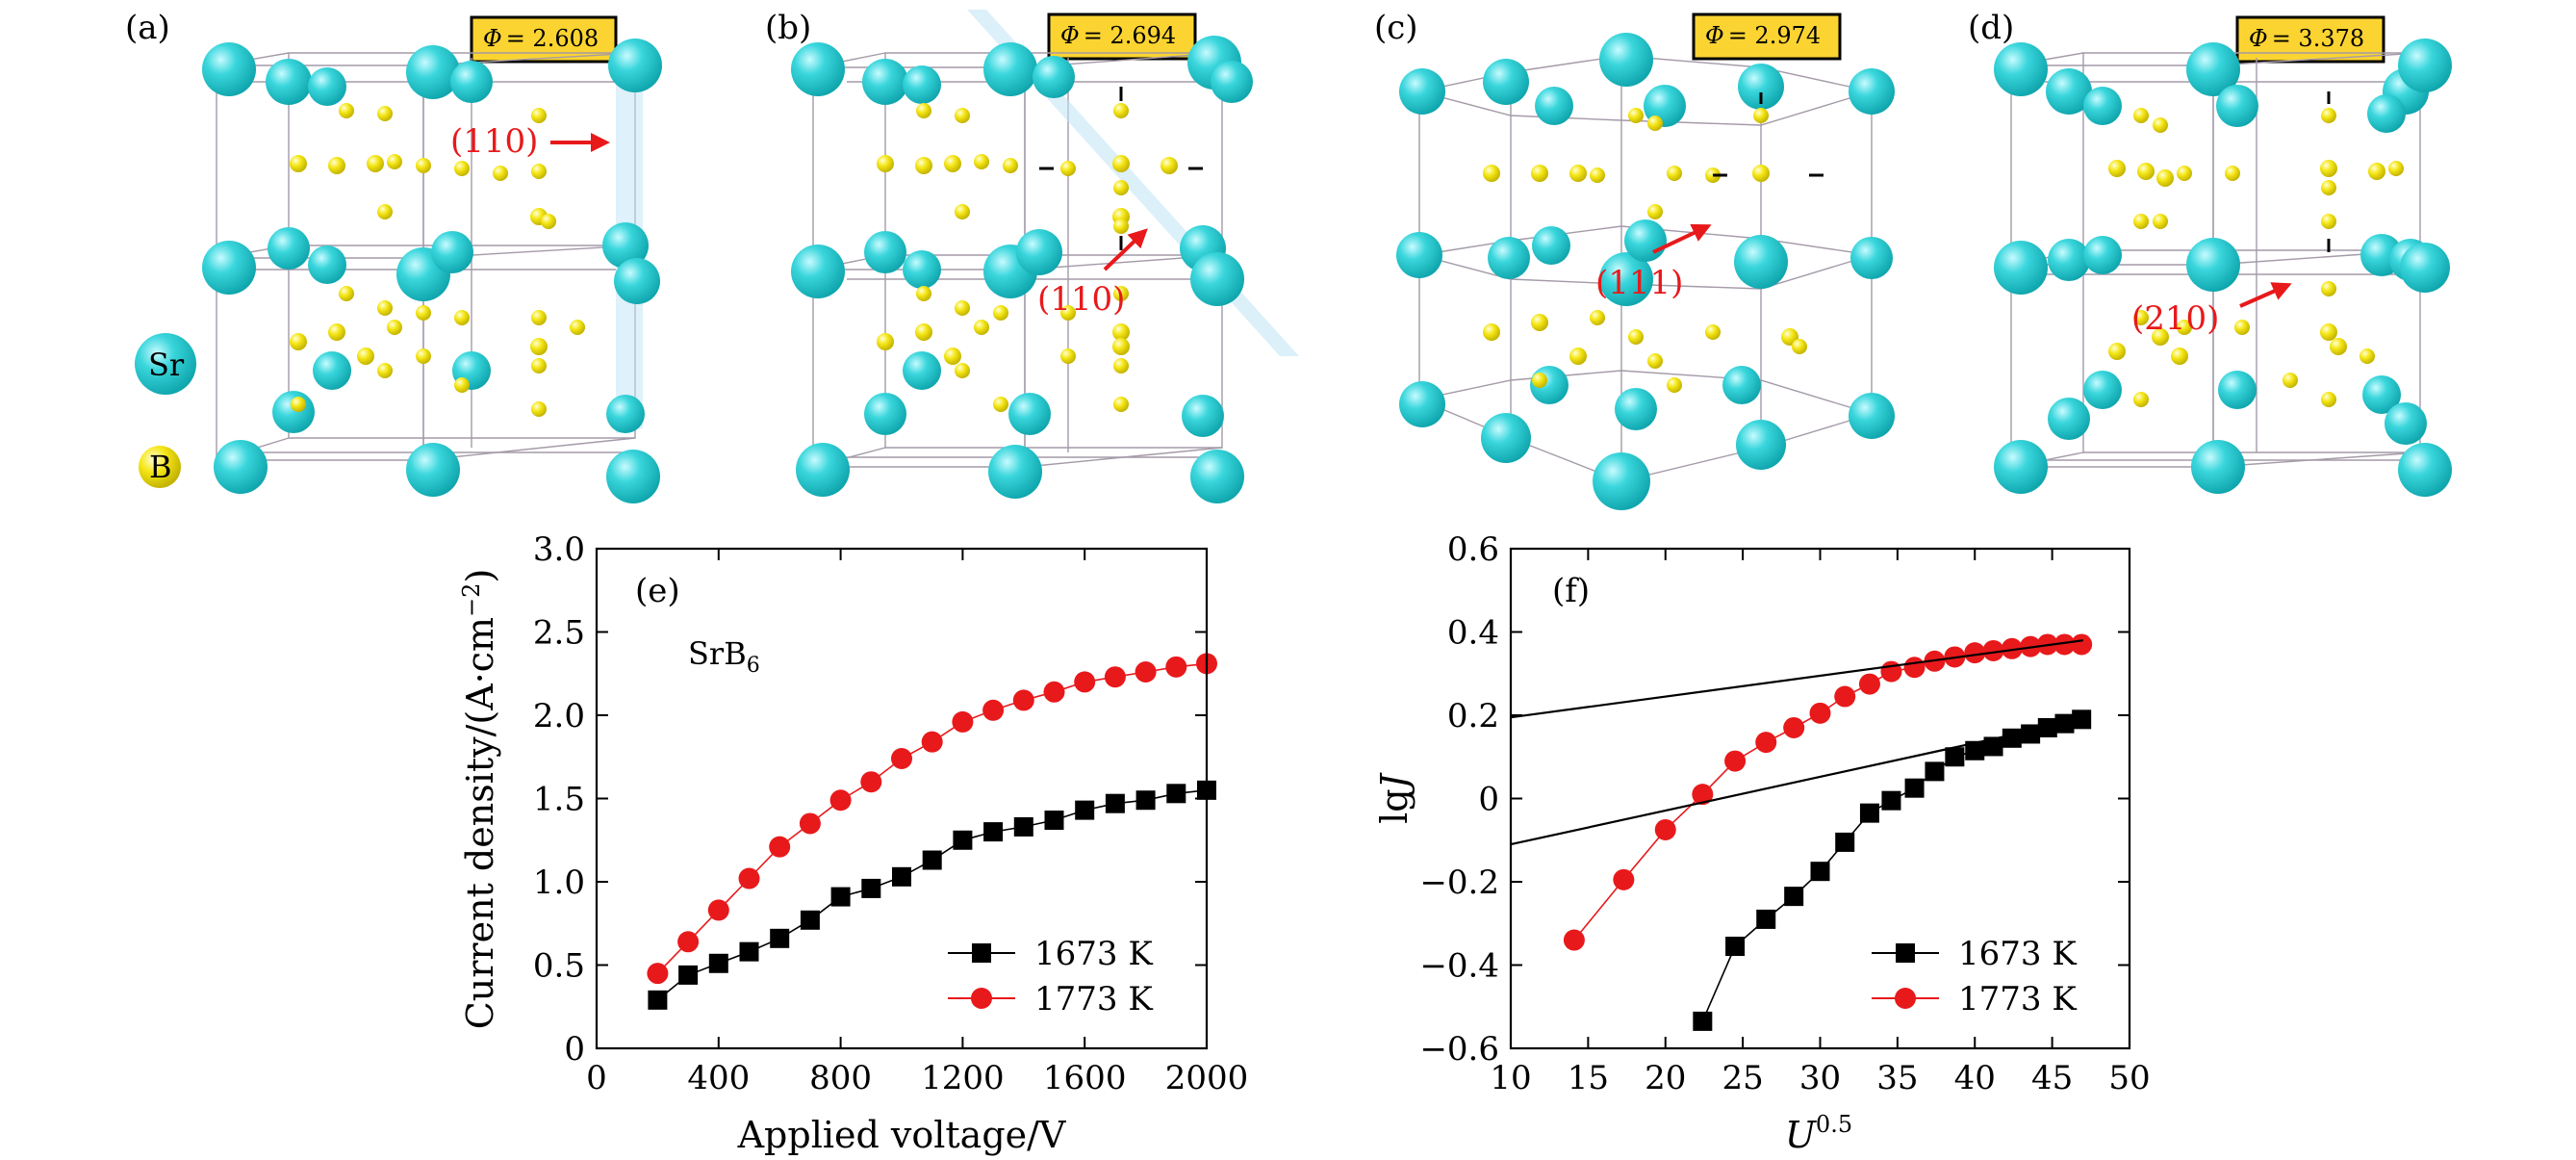  Describe the element at coordinates (788, 28) in the screenshot. I see `panel-label-b: (b)` at that location.